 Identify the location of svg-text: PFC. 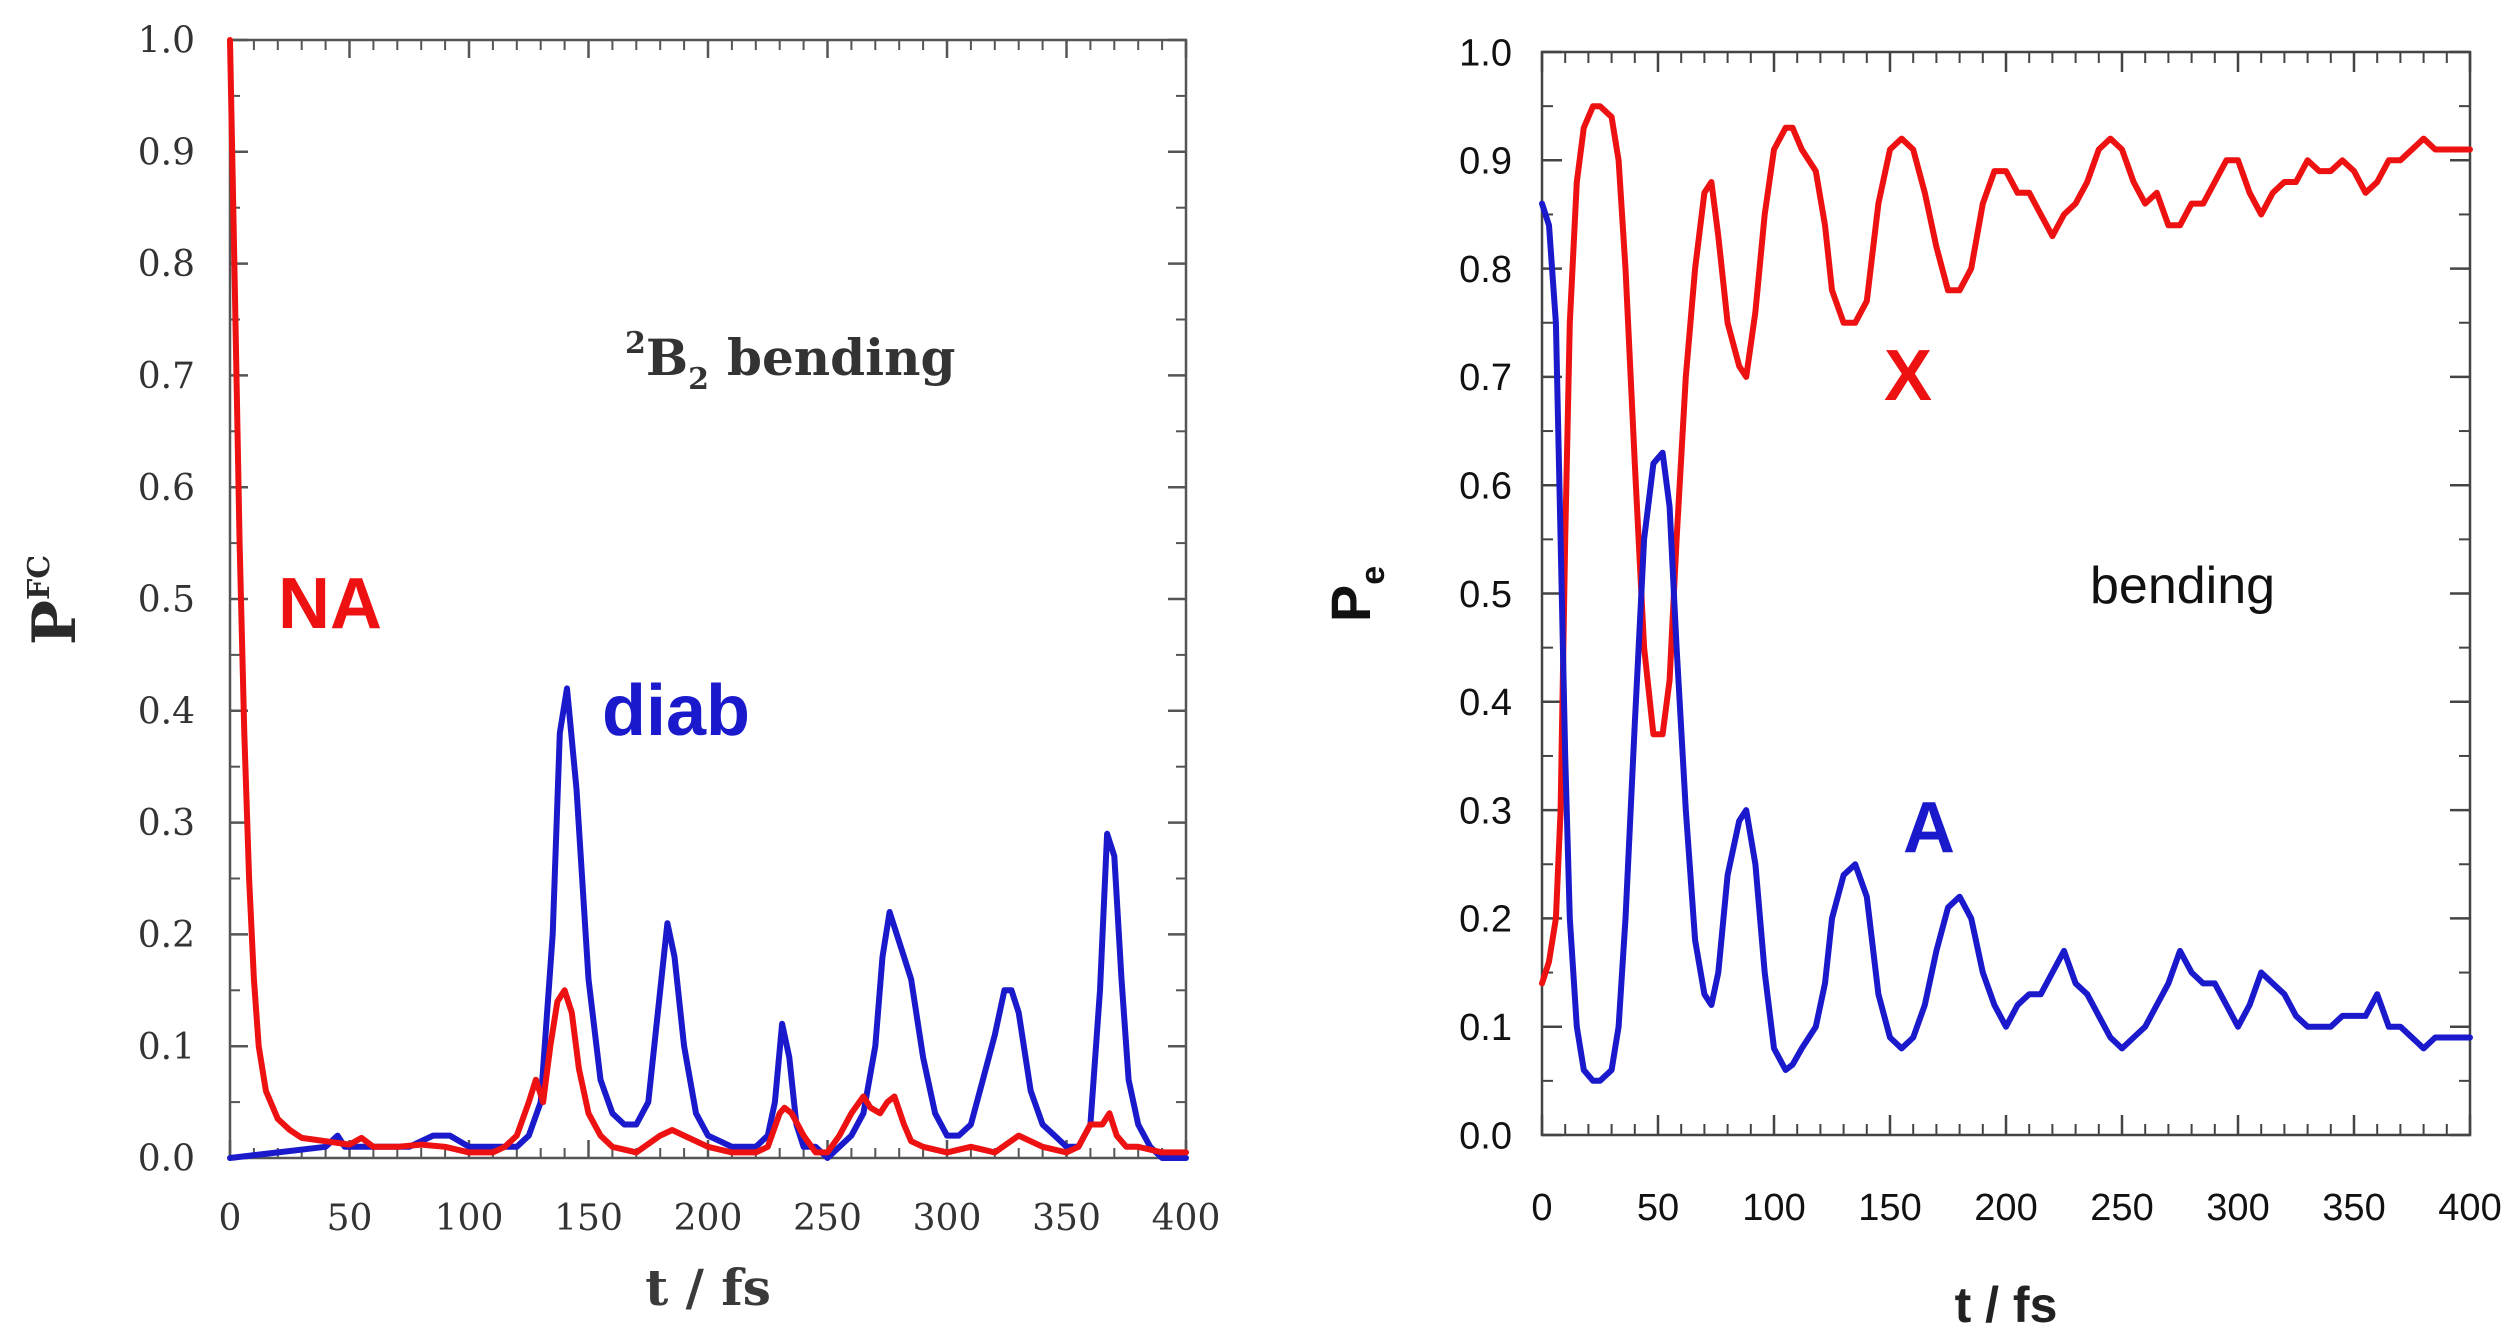
(55, 600).